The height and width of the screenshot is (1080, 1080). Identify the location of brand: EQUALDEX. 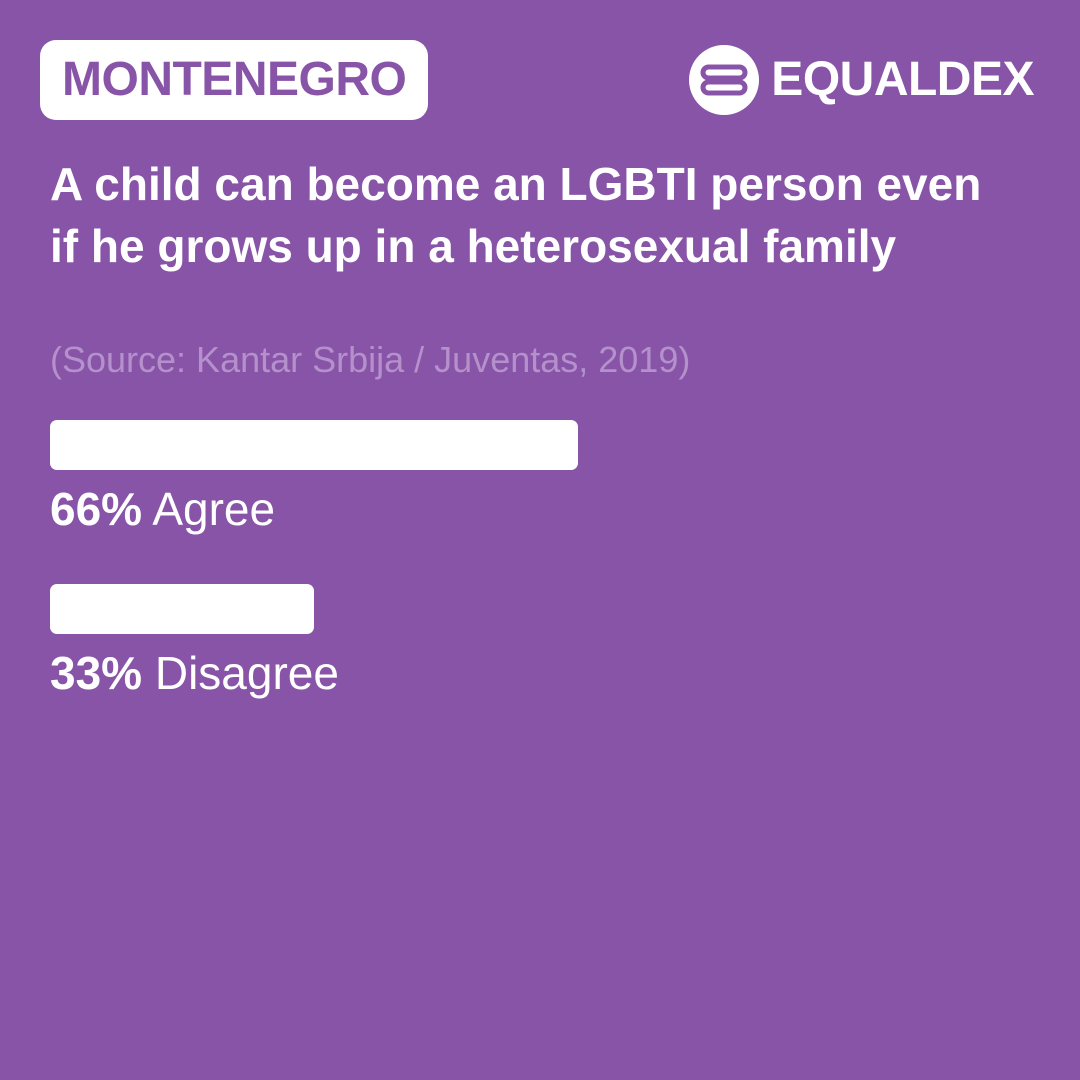
(861, 80).